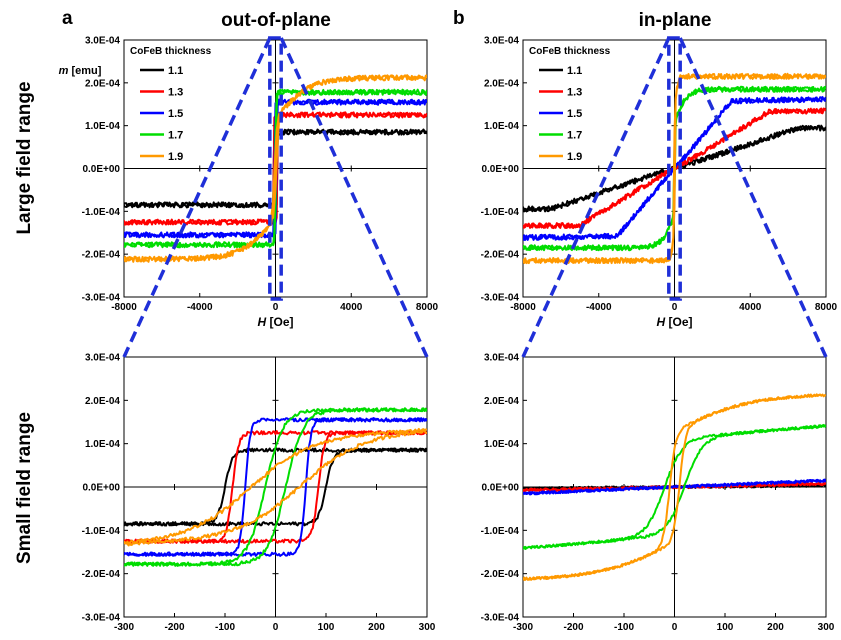  I want to click on panel-label-a: a, so click(67, 18).